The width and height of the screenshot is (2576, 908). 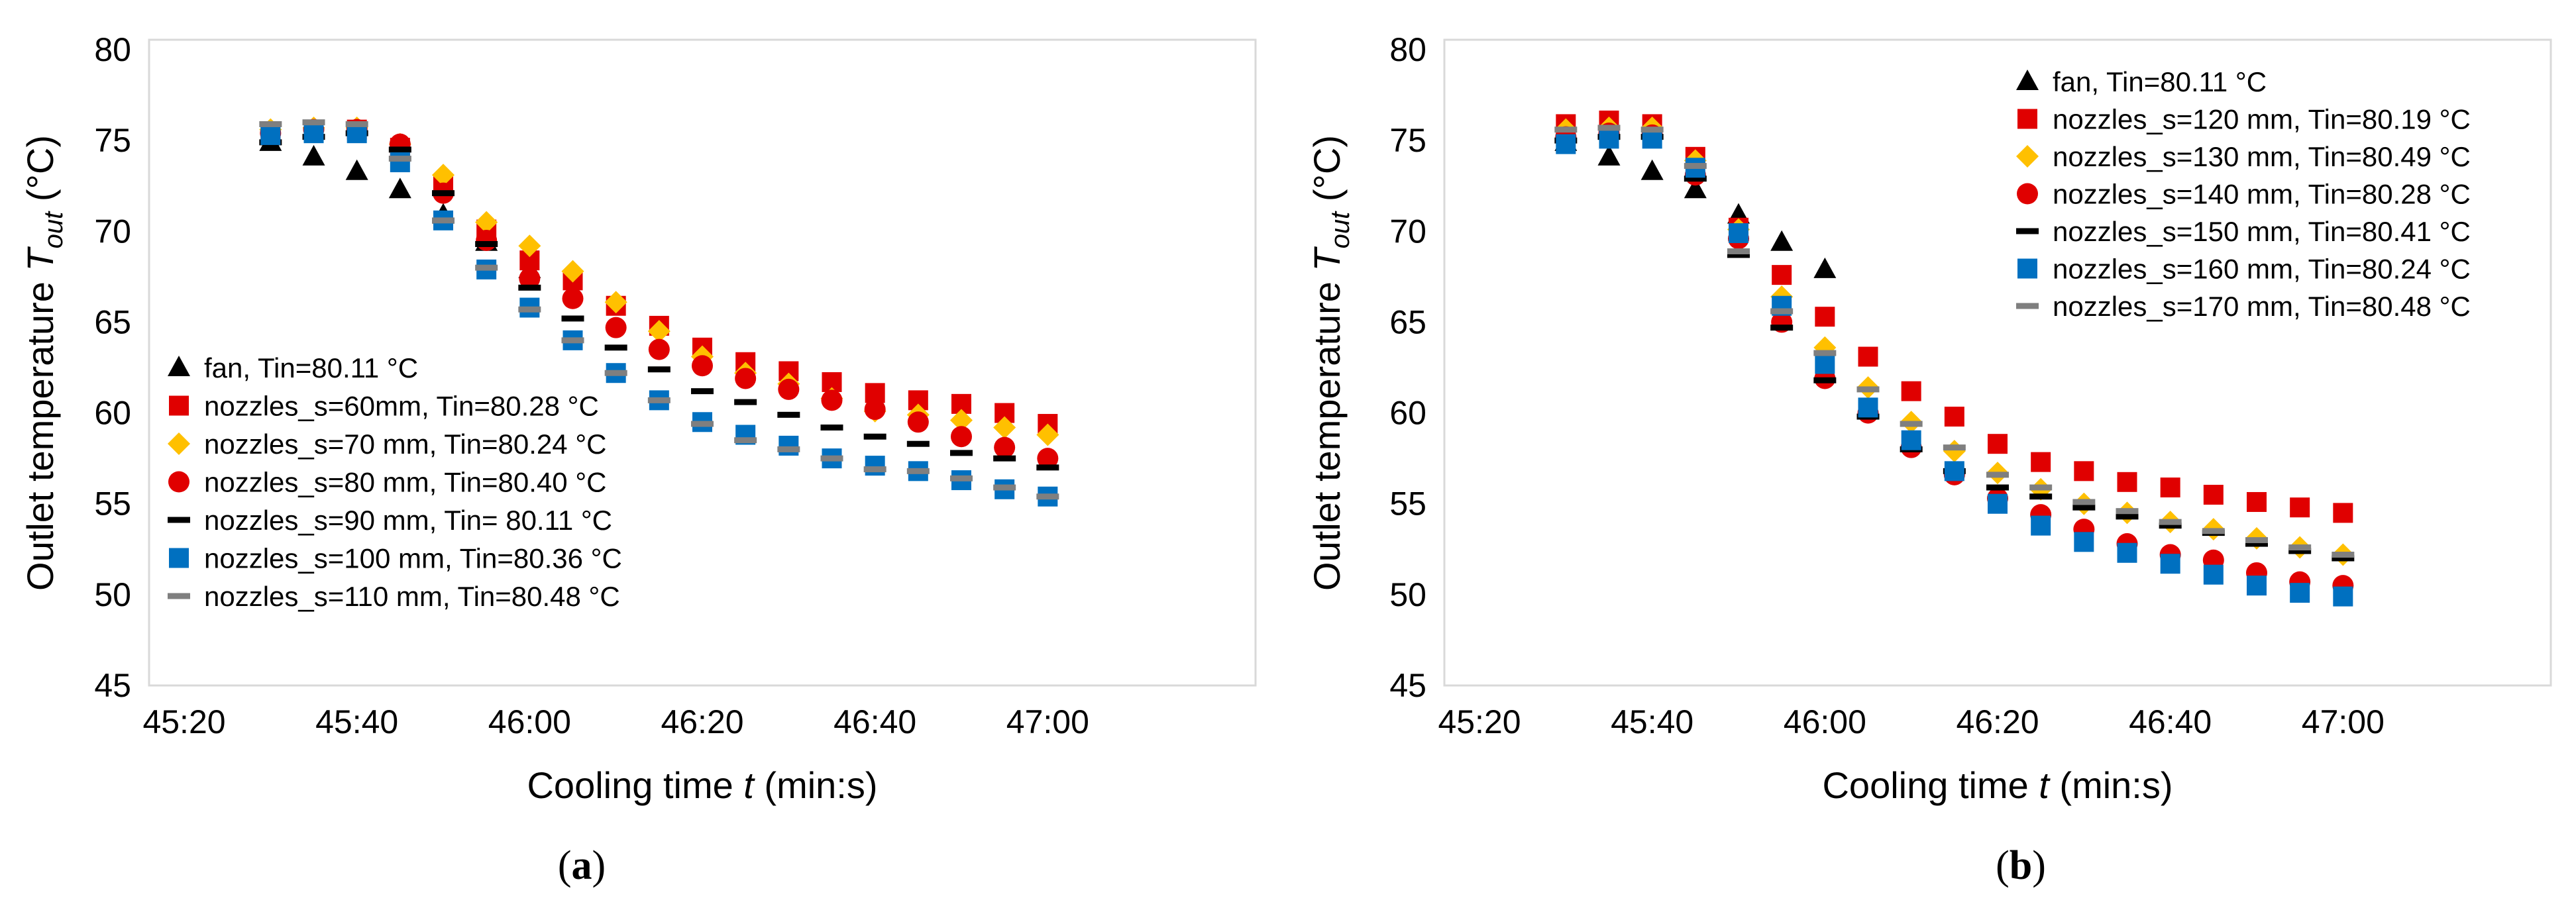 What do you see at coordinates (402, 407) in the screenshot?
I see `legend-label: nozzles_s=60mm, Tin=80.28 °C` at bounding box center [402, 407].